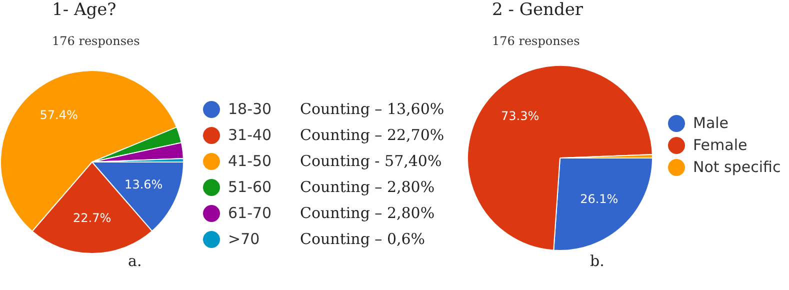  Describe the element at coordinates (538, 10) in the screenshot. I see `chart-title: 2 - Gender` at that location.